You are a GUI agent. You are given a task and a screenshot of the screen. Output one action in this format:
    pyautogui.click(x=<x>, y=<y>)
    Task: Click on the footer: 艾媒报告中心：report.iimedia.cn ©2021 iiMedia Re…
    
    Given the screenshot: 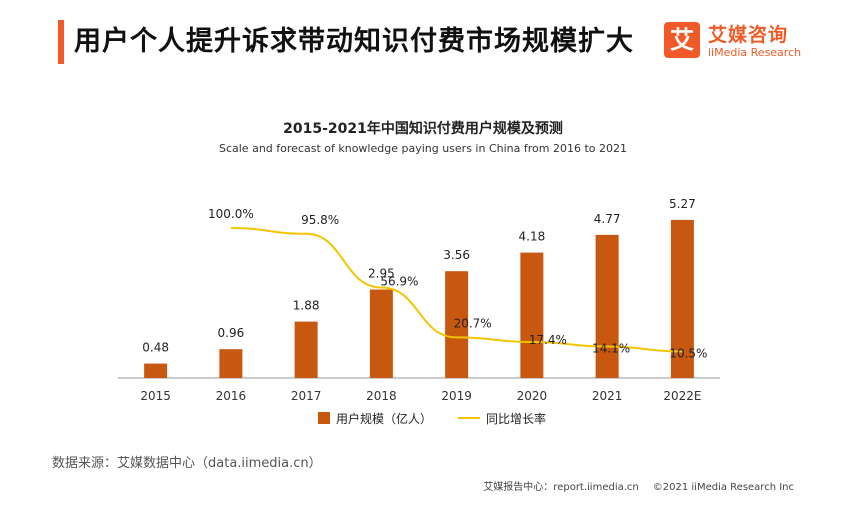 What is the action you would take?
    pyautogui.click(x=638, y=485)
    